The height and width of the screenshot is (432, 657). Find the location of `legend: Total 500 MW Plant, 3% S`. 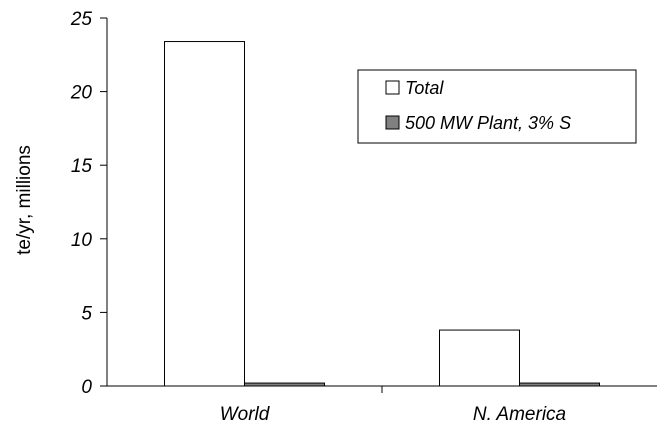

legend: Total 500 MW Plant, 3% S is located at coordinates (497, 106).